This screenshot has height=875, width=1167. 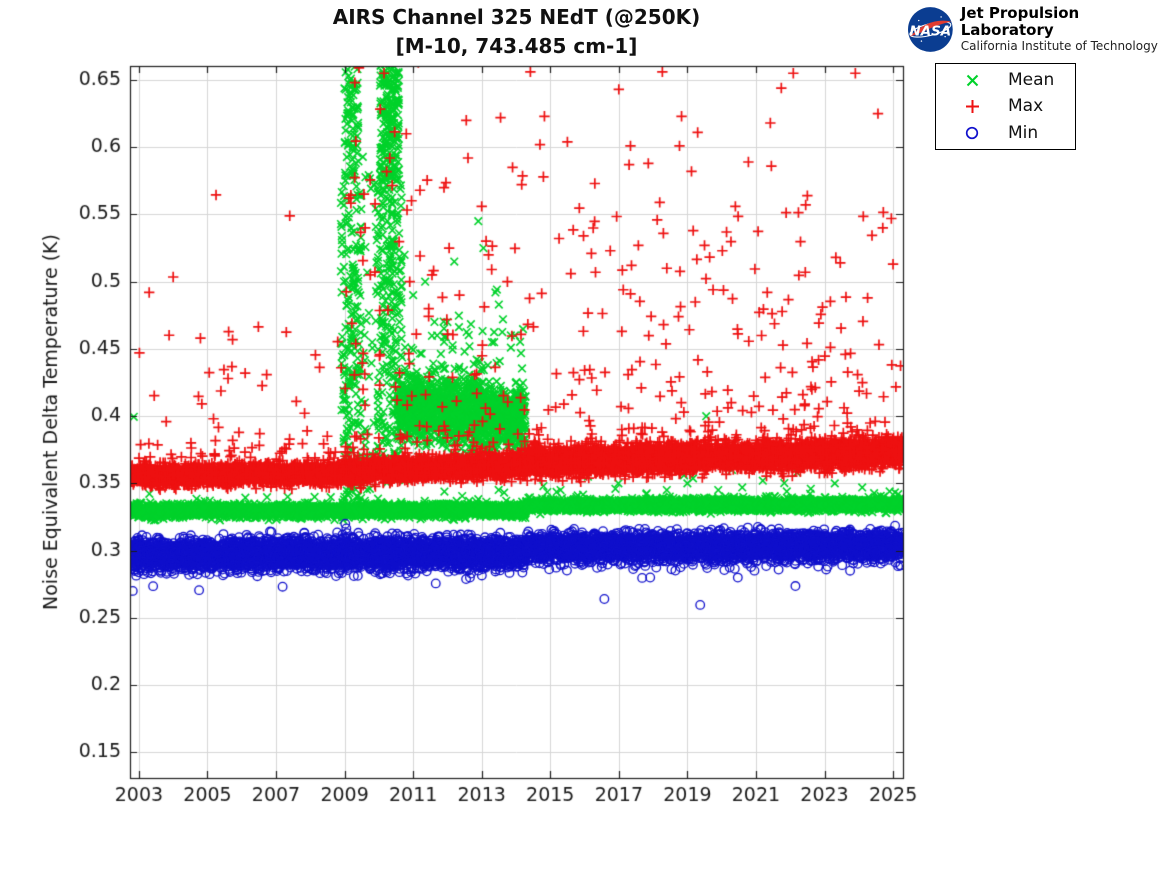 I want to click on max-plus-icon, so click(x=972, y=106).